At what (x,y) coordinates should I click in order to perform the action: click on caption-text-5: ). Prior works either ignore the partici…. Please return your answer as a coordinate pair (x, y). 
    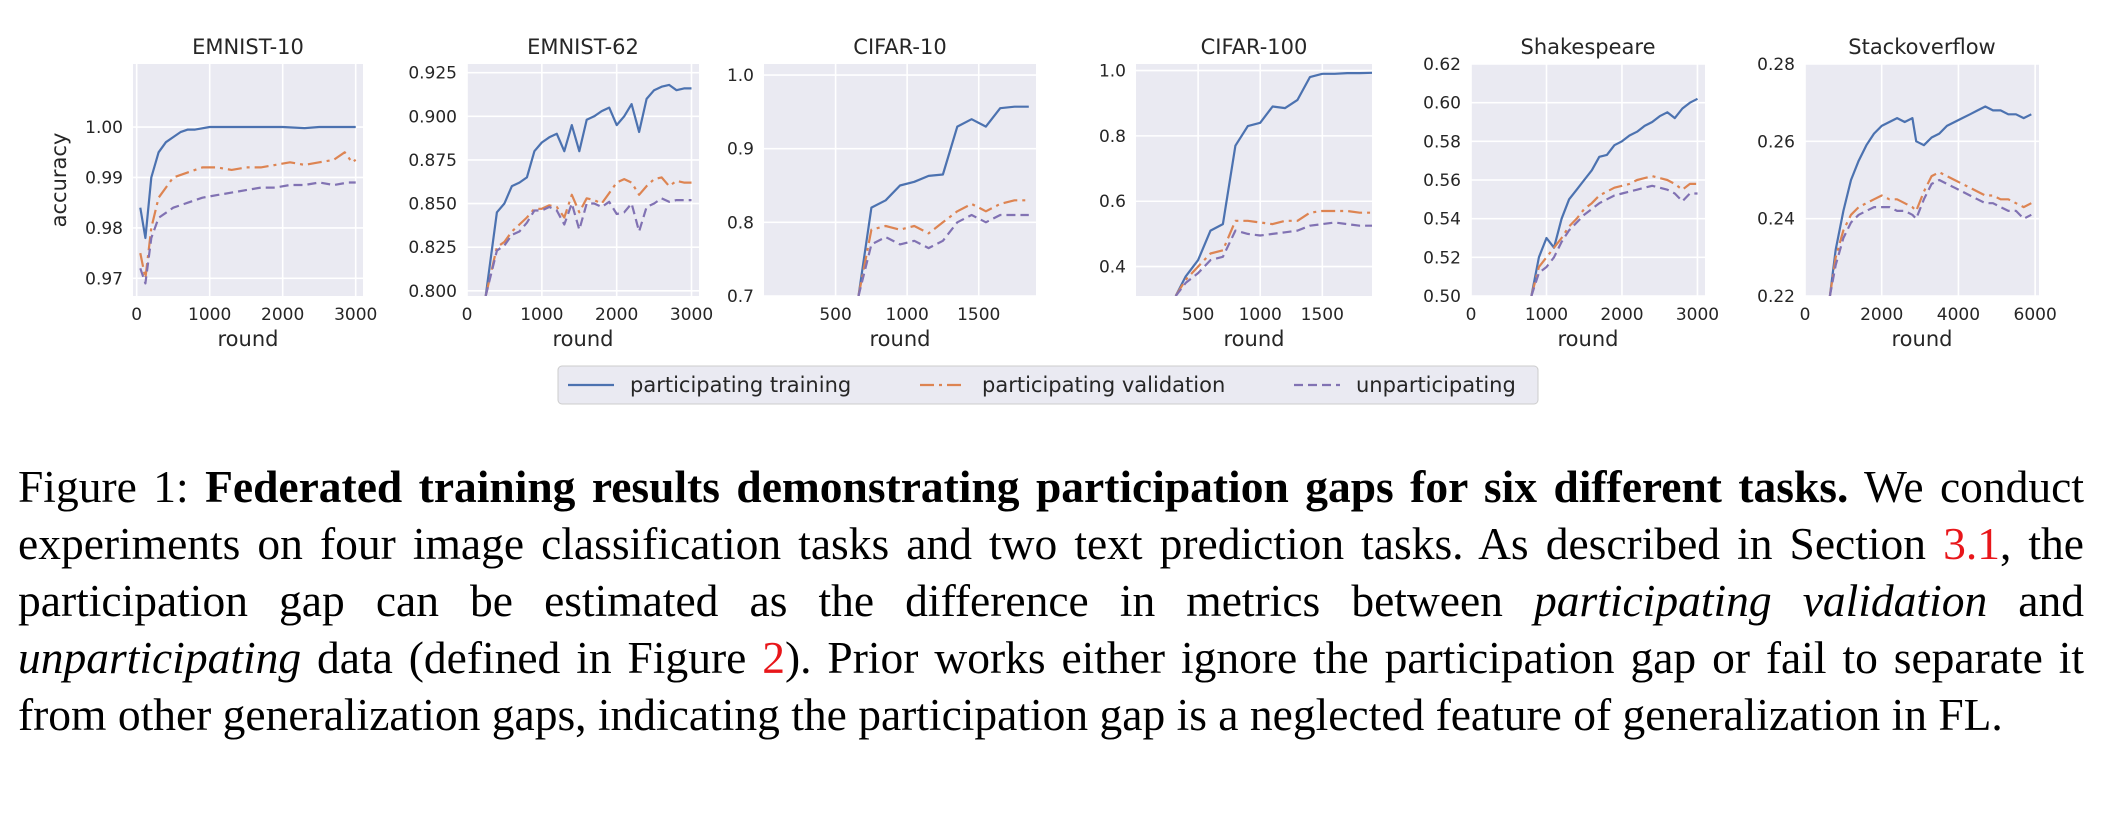
    Looking at the image, I should click on (1051, 686).